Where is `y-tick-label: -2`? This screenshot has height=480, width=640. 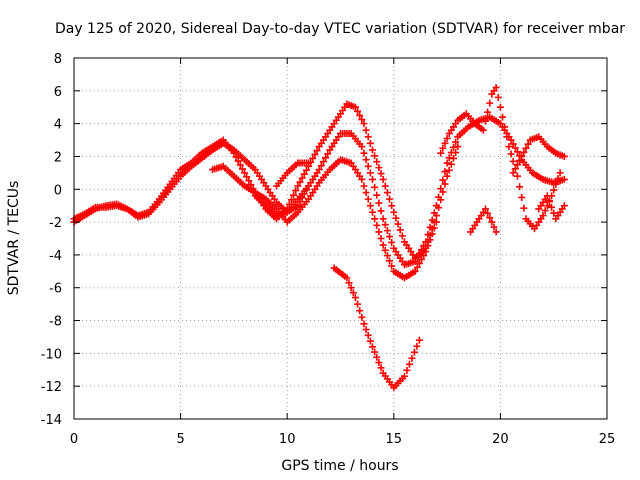
y-tick-label: -2 is located at coordinates (55, 223).